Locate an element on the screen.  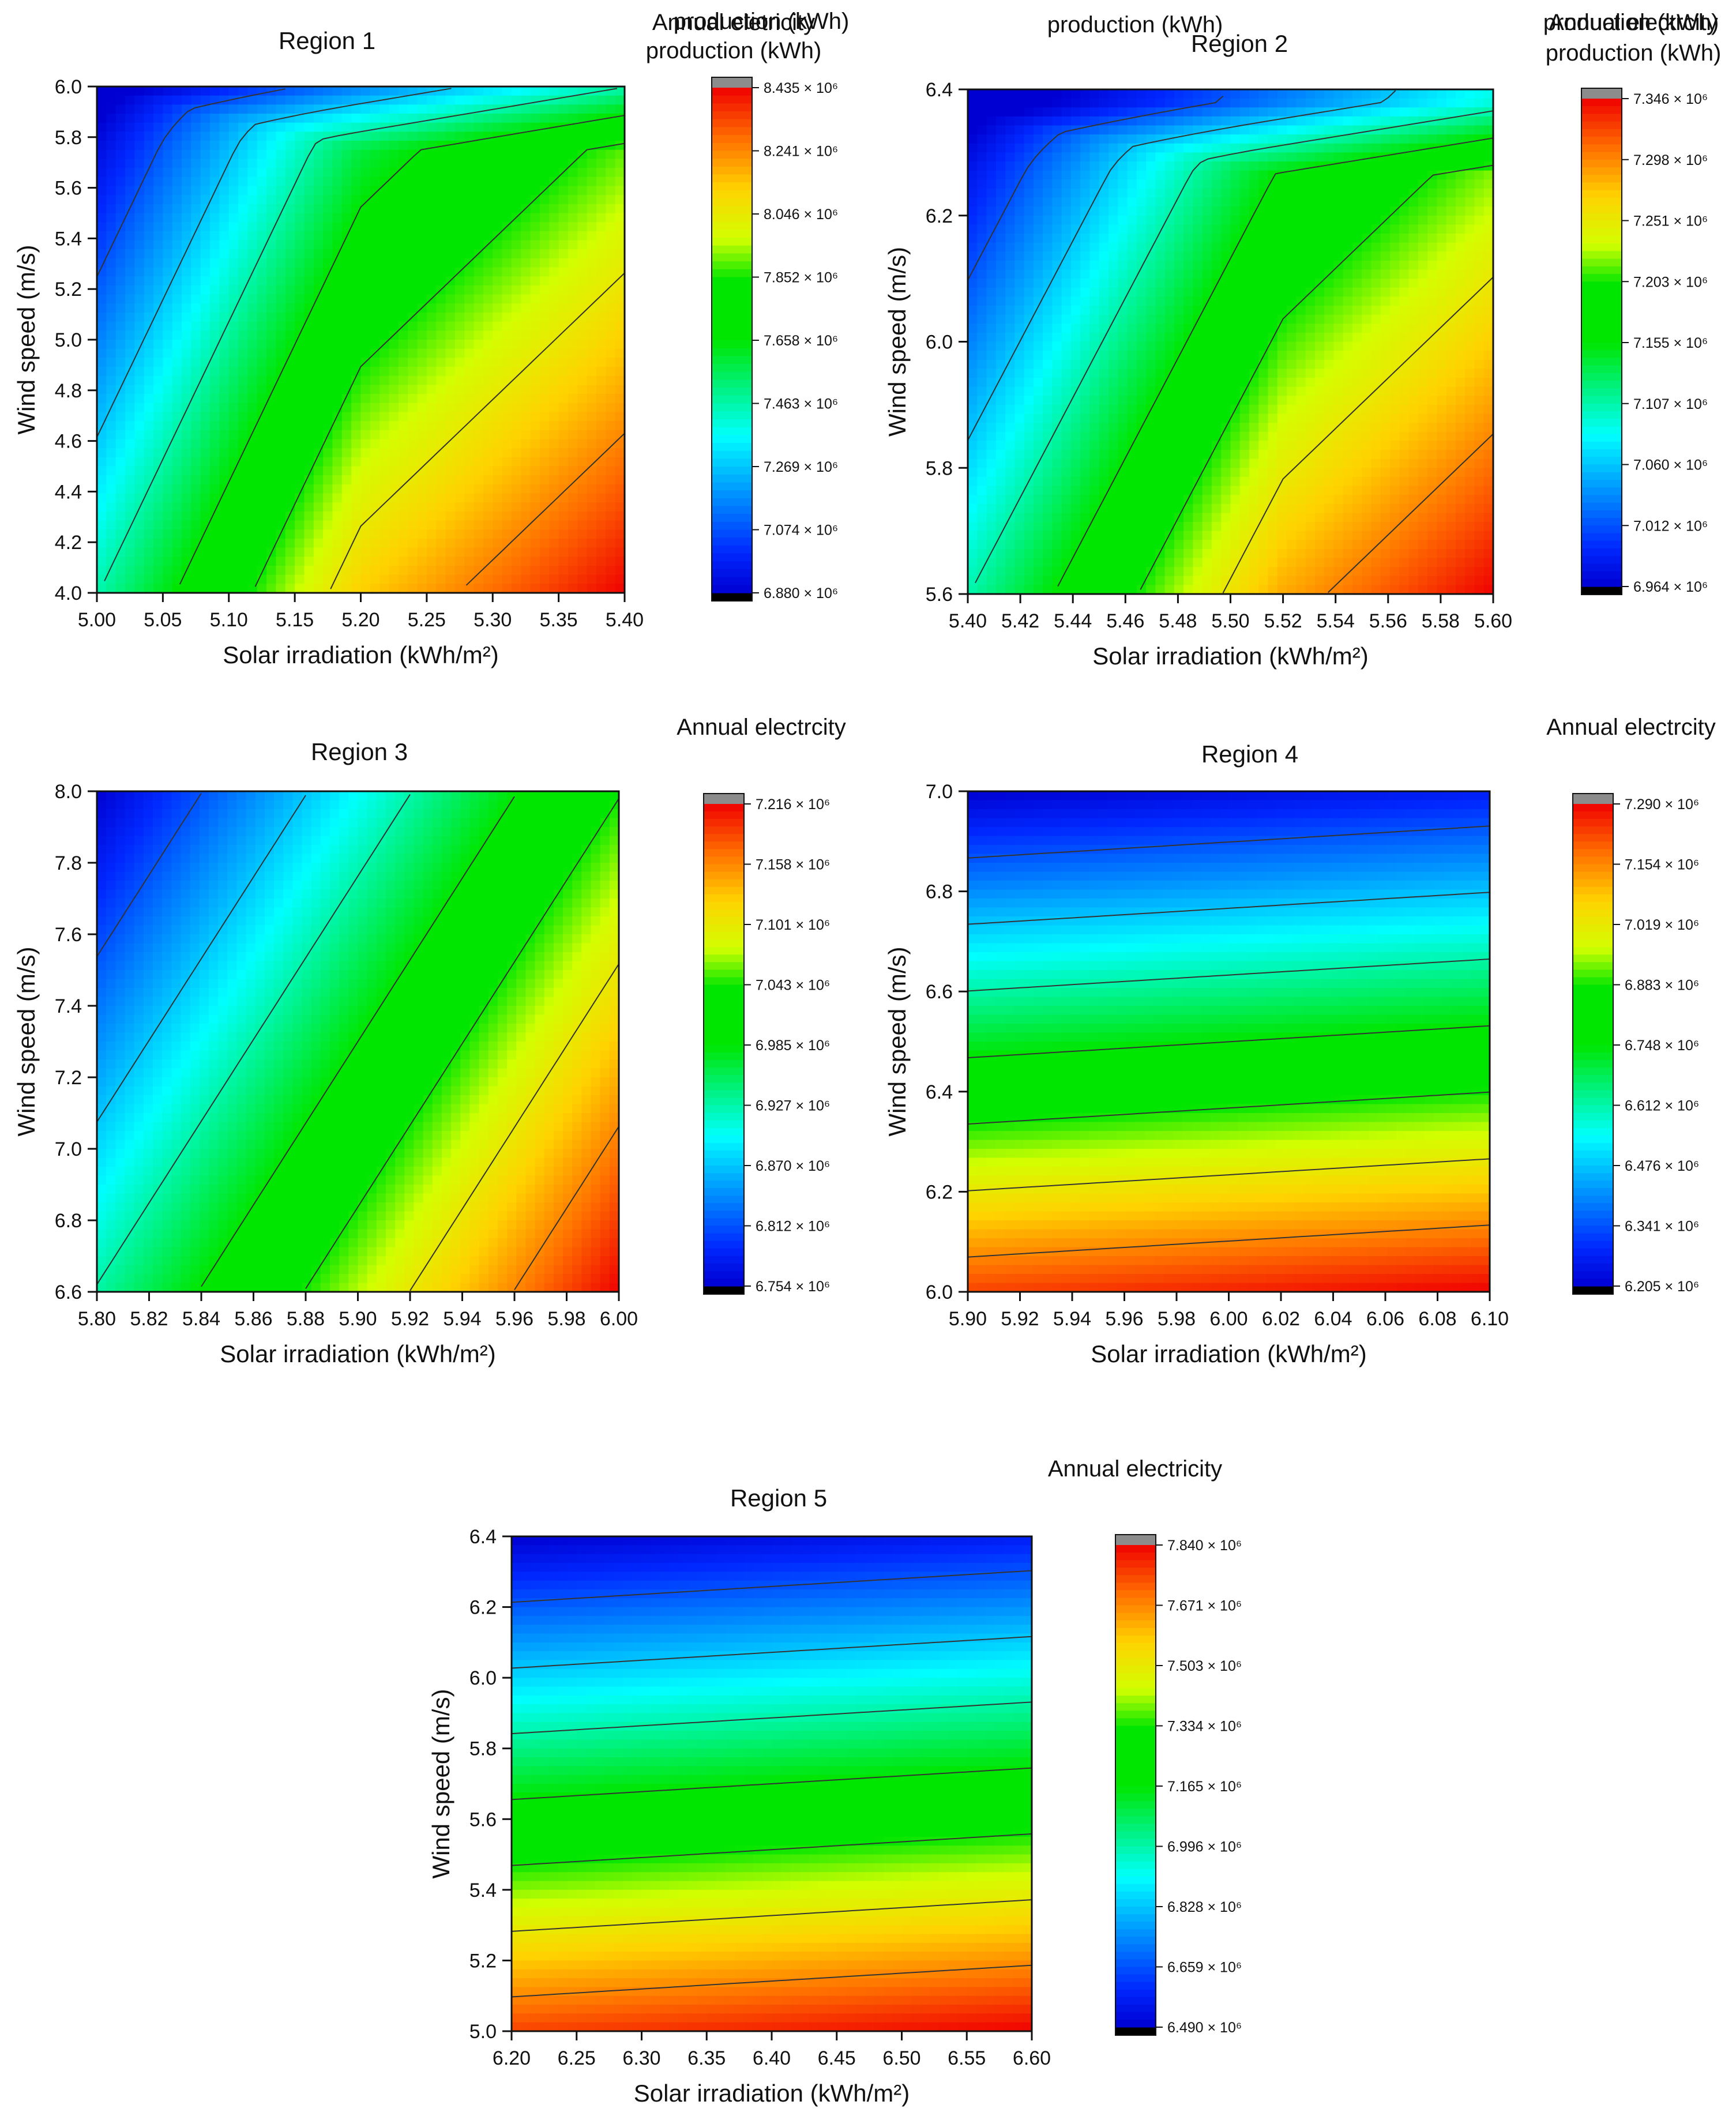
colorbar-band is located at coordinates (732, 320).